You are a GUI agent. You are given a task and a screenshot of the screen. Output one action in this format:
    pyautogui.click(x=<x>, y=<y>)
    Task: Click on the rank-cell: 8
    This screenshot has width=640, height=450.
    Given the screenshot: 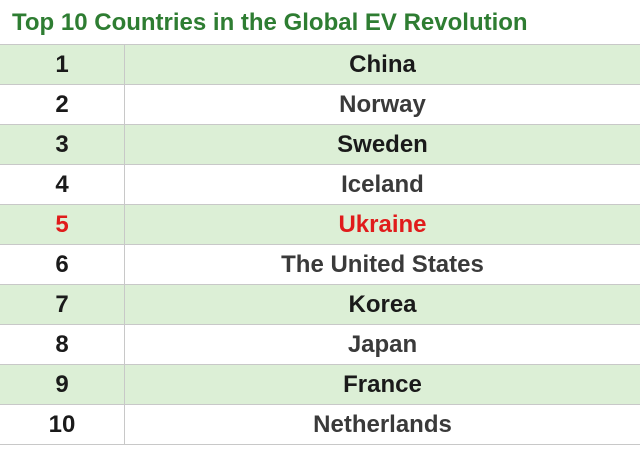 What is the action you would take?
    pyautogui.click(x=62, y=344)
    